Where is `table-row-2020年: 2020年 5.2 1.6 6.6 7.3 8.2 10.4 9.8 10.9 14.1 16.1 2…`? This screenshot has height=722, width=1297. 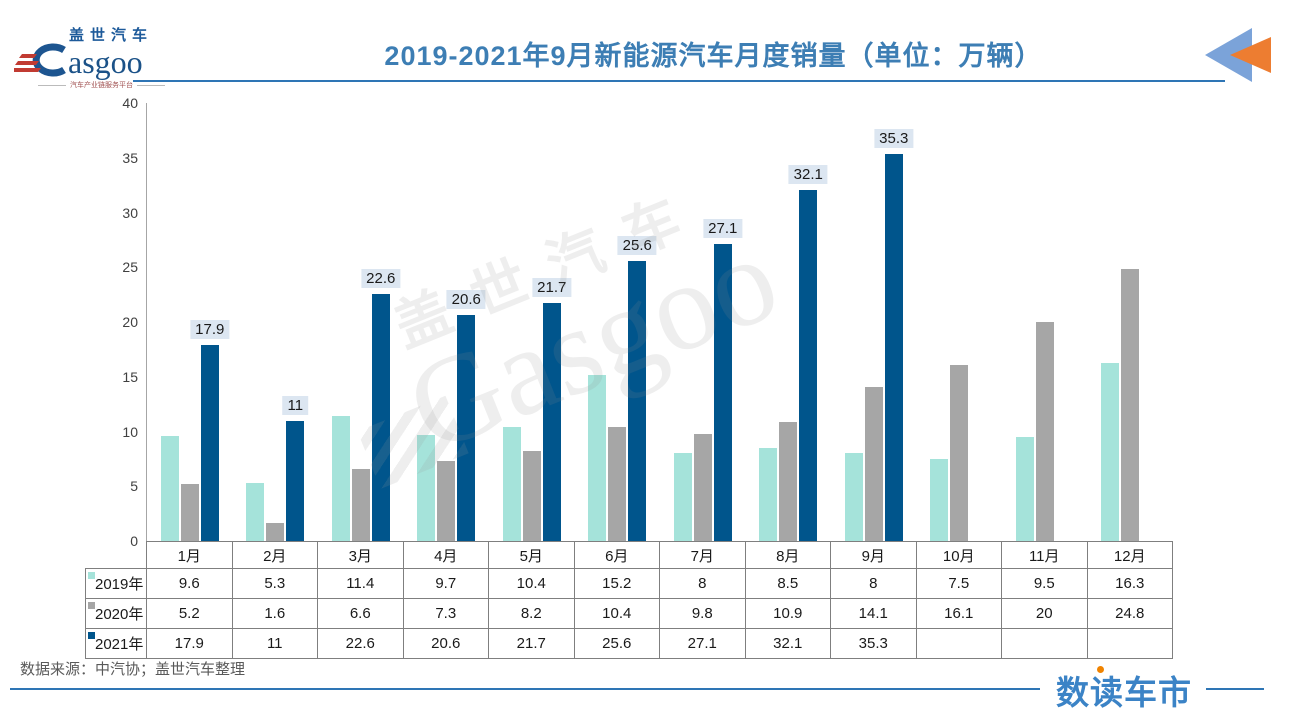 table-row-2020年: 2020年 5.2 1.6 6.6 7.3 8.2 10.4 9.8 10.9 14.1 16.1 2… is located at coordinates (629, 613).